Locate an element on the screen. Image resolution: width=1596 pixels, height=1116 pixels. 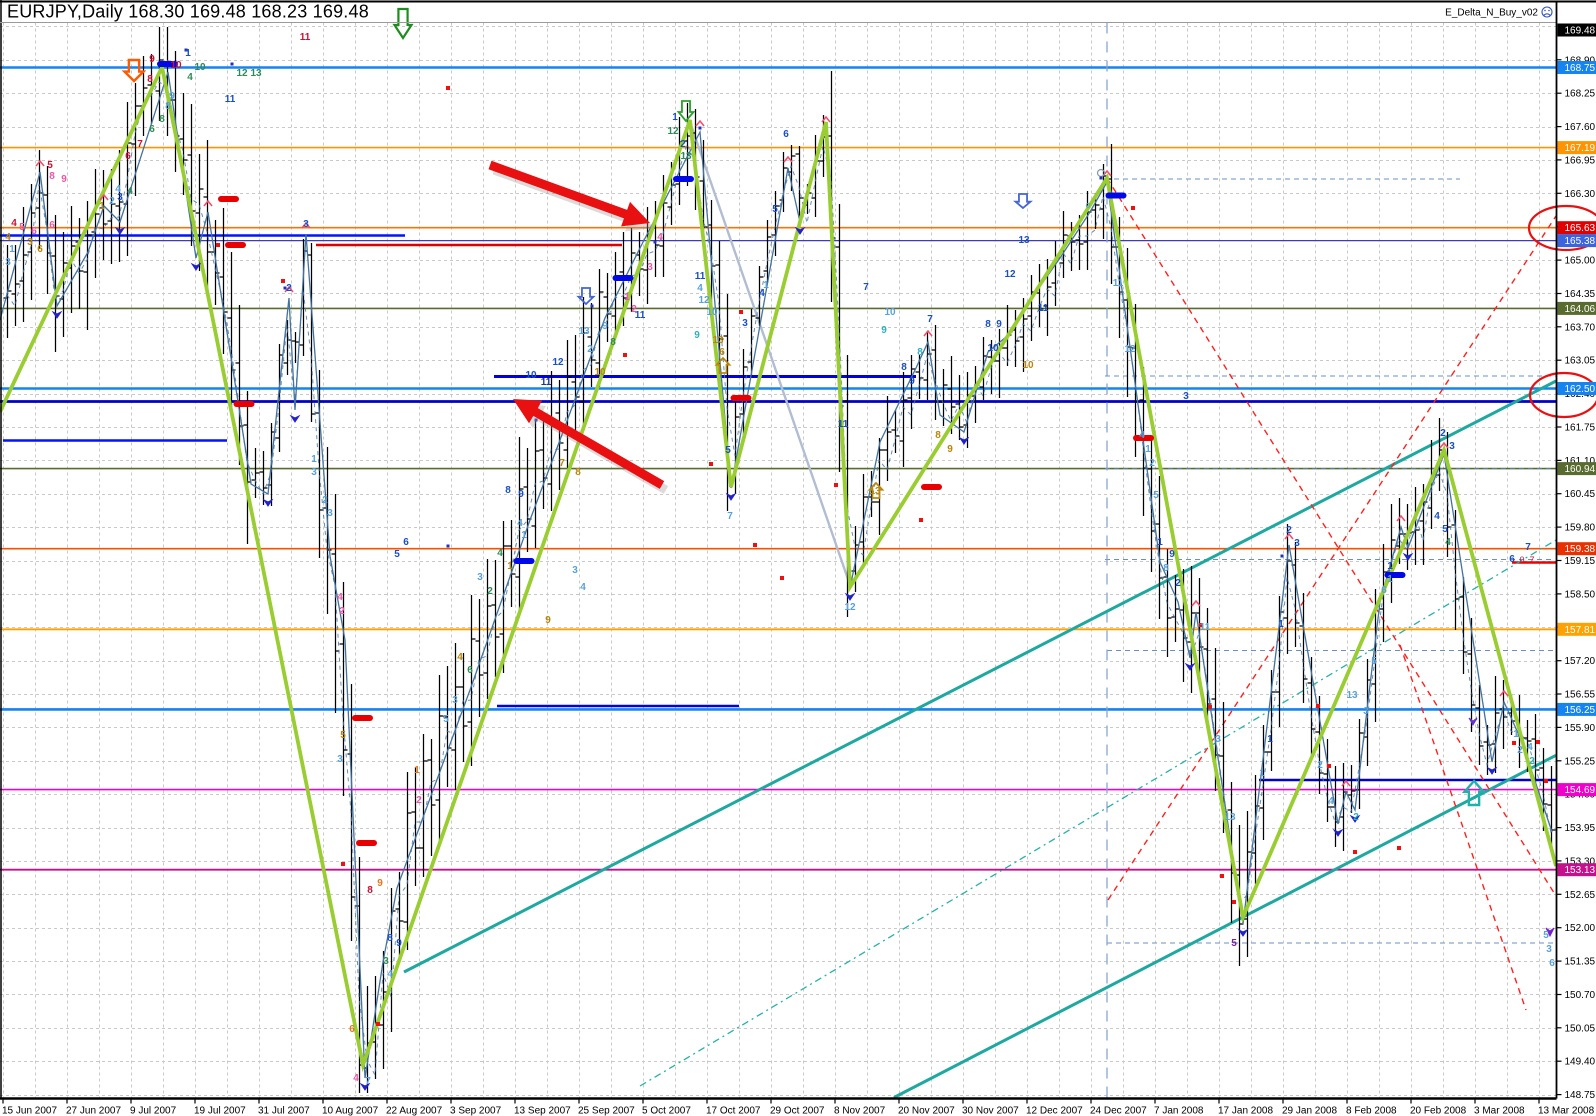
svg-text: 13 Sep 2007 is located at coordinates (542, 1111).